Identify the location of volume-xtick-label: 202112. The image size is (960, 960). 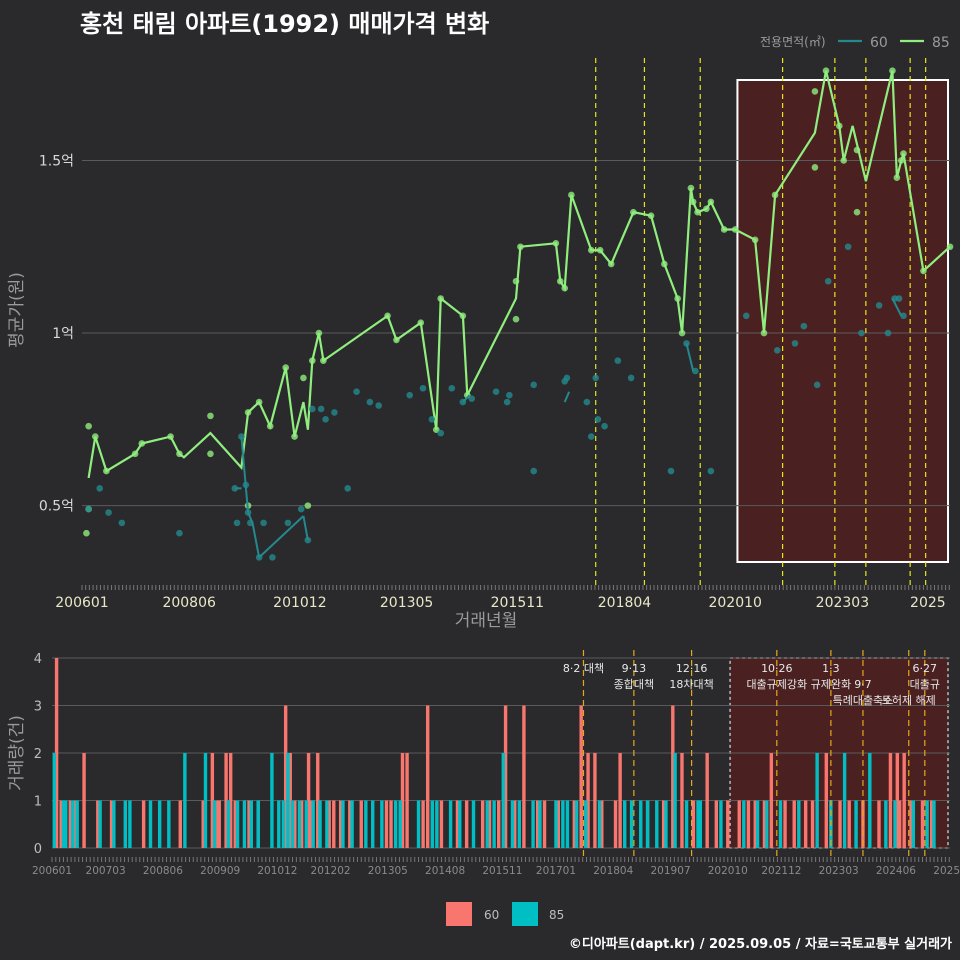
(781, 871).